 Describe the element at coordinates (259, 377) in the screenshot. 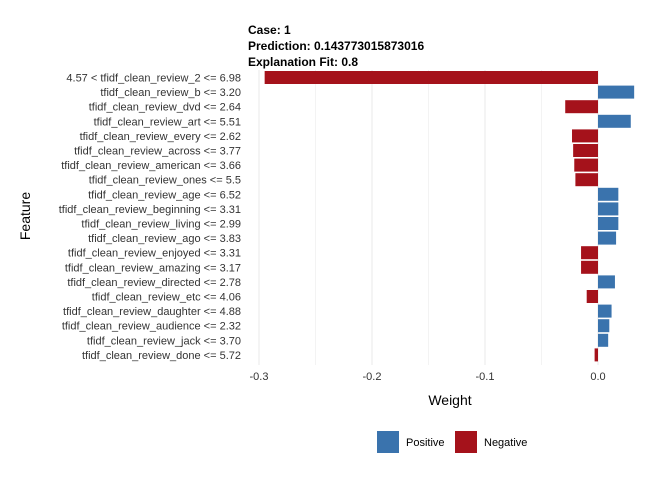

I see `x-tick-label: -0.3` at that location.